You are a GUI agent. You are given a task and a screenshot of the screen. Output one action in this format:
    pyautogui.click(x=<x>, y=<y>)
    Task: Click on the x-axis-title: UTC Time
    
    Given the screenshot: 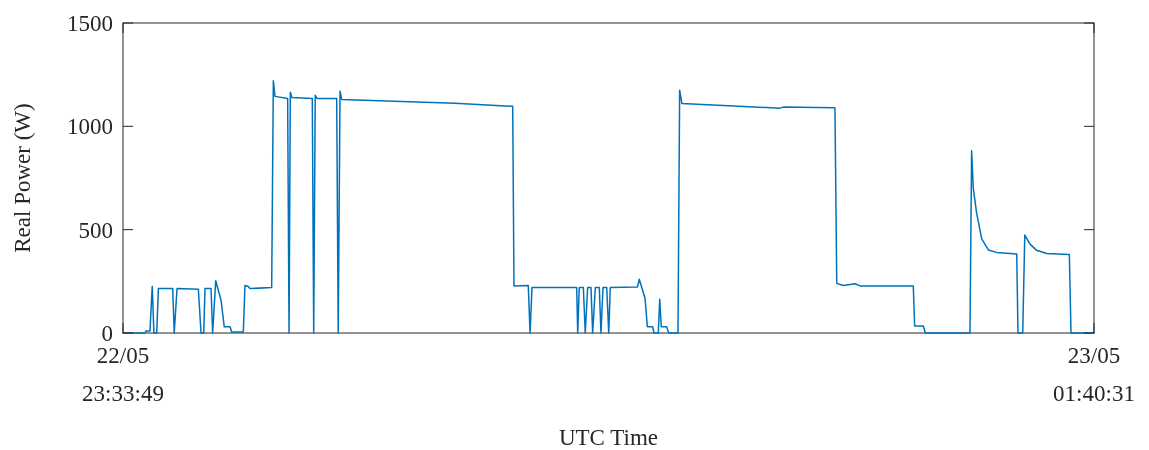 What is the action you would take?
    pyautogui.click(x=608, y=437)
    